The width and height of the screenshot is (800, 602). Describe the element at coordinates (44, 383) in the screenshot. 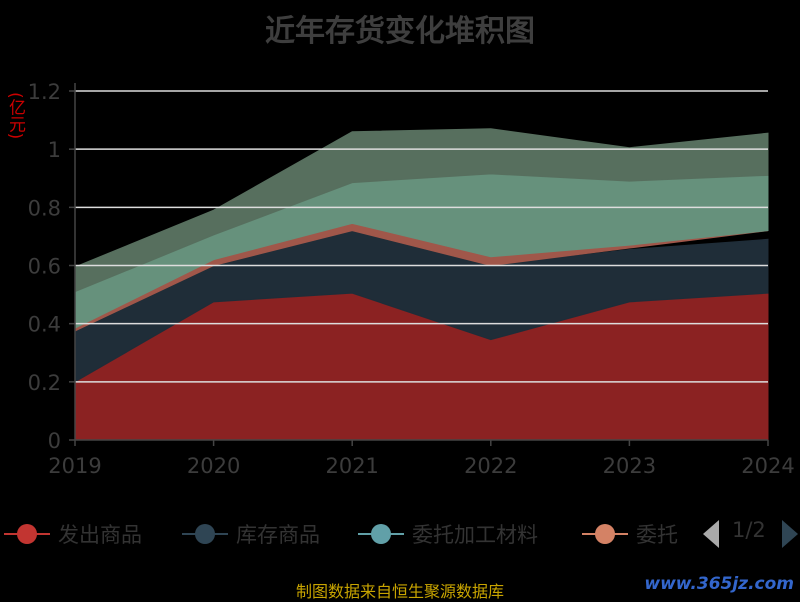

I see `y-tick-label-1: 0.2` at that location.